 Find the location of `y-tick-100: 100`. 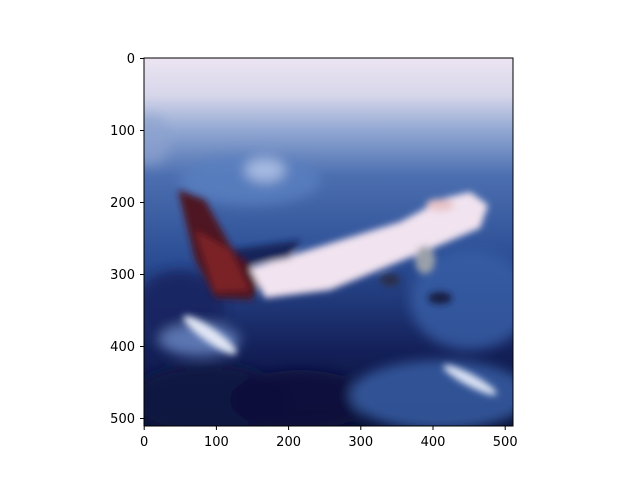

y-tick-100: 100 is located at coordinates (127, 131).